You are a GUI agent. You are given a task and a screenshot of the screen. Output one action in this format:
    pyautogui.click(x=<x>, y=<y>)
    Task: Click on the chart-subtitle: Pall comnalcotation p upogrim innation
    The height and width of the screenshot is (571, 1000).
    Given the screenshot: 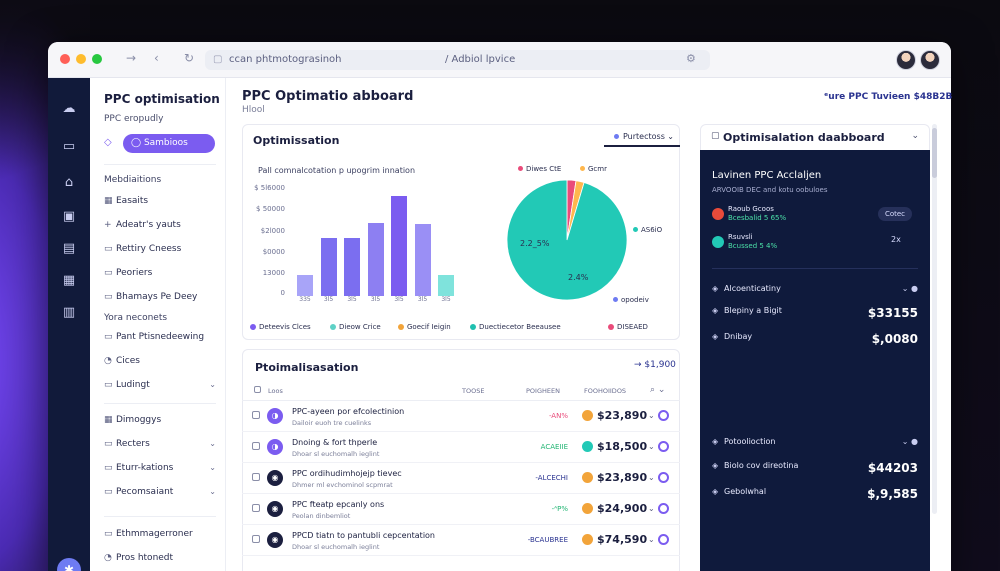 What is the action you would take?
    pyautogui.click(x=337, y=170)
    